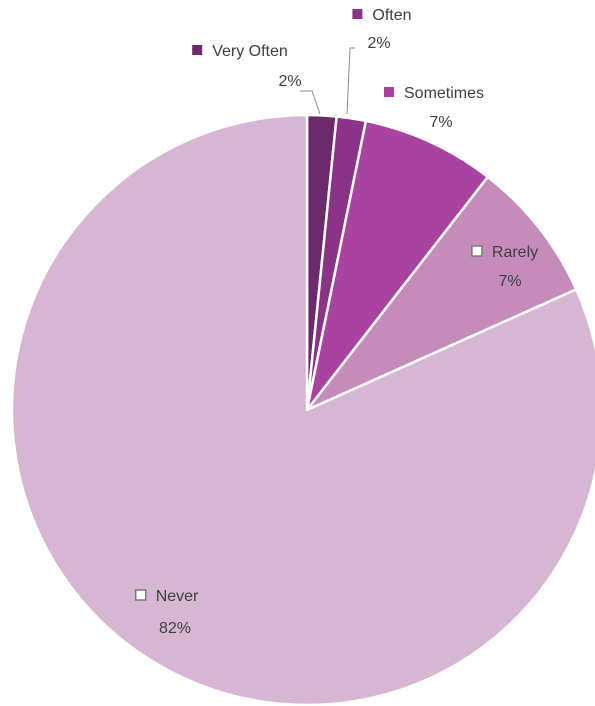 This screenshot has width=595, height=706. I want to click on data-label-very-often: Very Often 2%, so click(247, 66).